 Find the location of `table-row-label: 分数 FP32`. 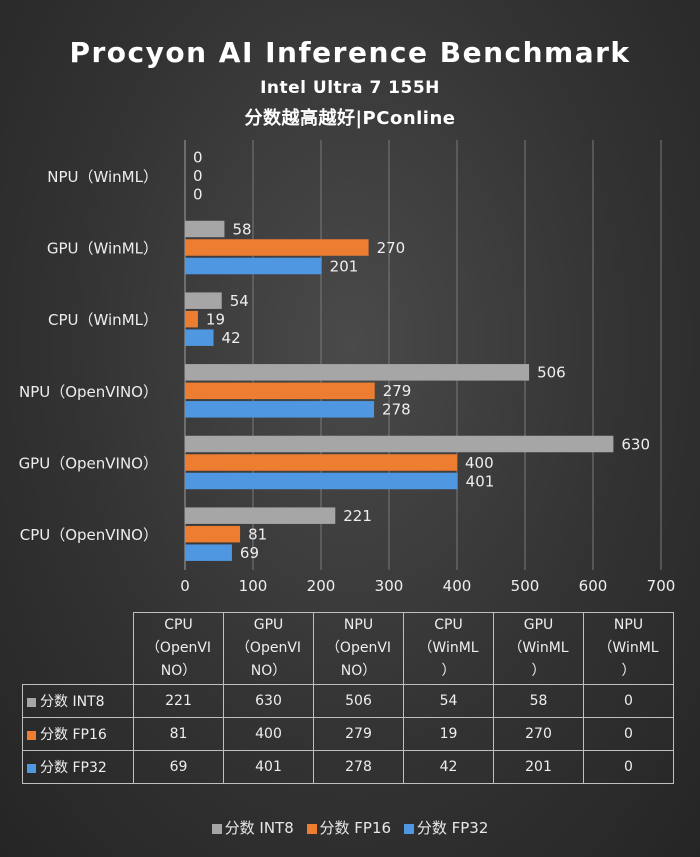

table-row-label: 分数 FP32 is located at coordinates (78, 767).